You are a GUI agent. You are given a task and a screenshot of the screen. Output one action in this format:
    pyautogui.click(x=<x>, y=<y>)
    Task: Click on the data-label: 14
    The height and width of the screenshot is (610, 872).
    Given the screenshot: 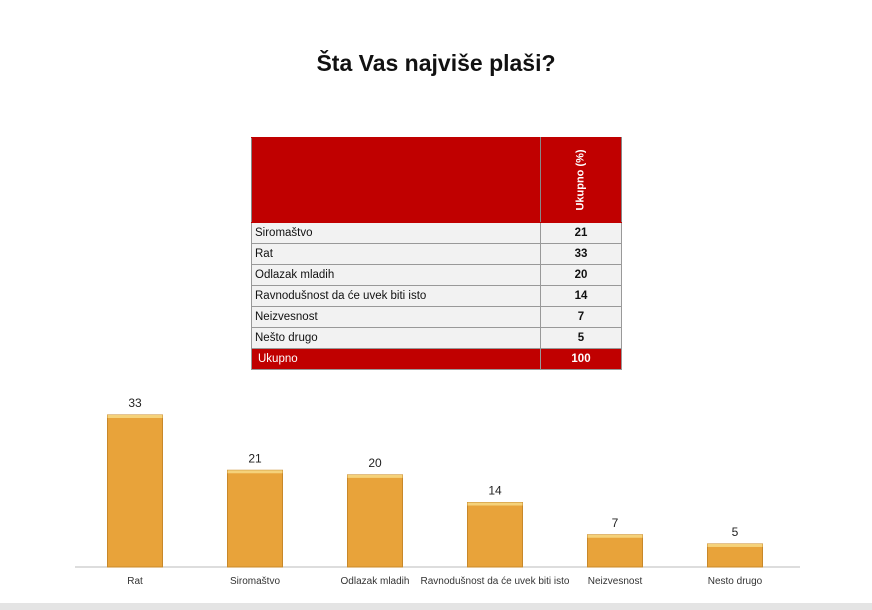 What is the action you would take?
    pyautogui.click(x=495, y=491)
    